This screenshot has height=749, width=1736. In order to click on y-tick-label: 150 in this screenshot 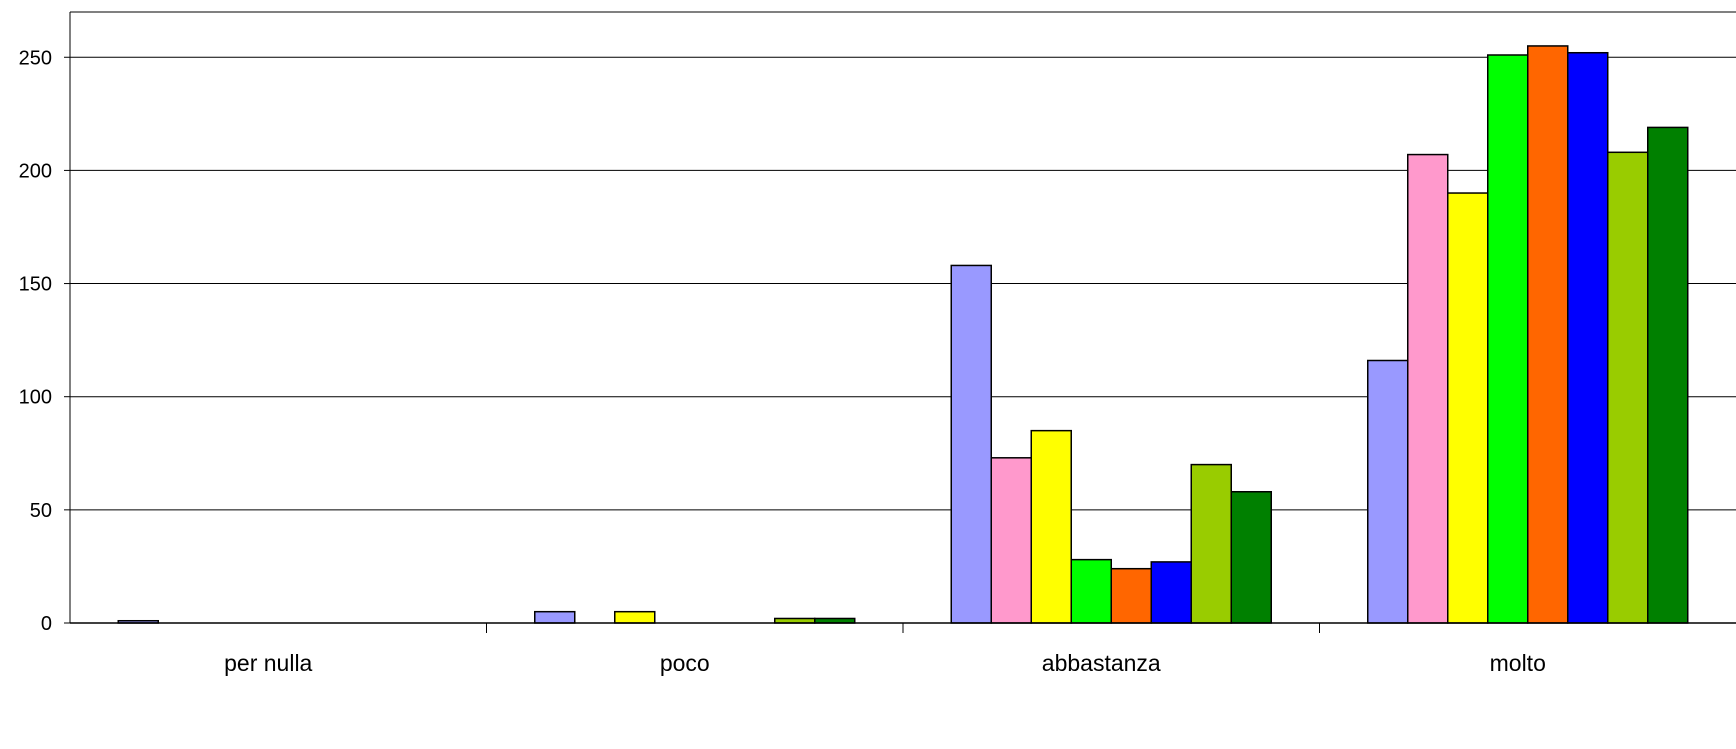, I will do `click(35, 285)`.